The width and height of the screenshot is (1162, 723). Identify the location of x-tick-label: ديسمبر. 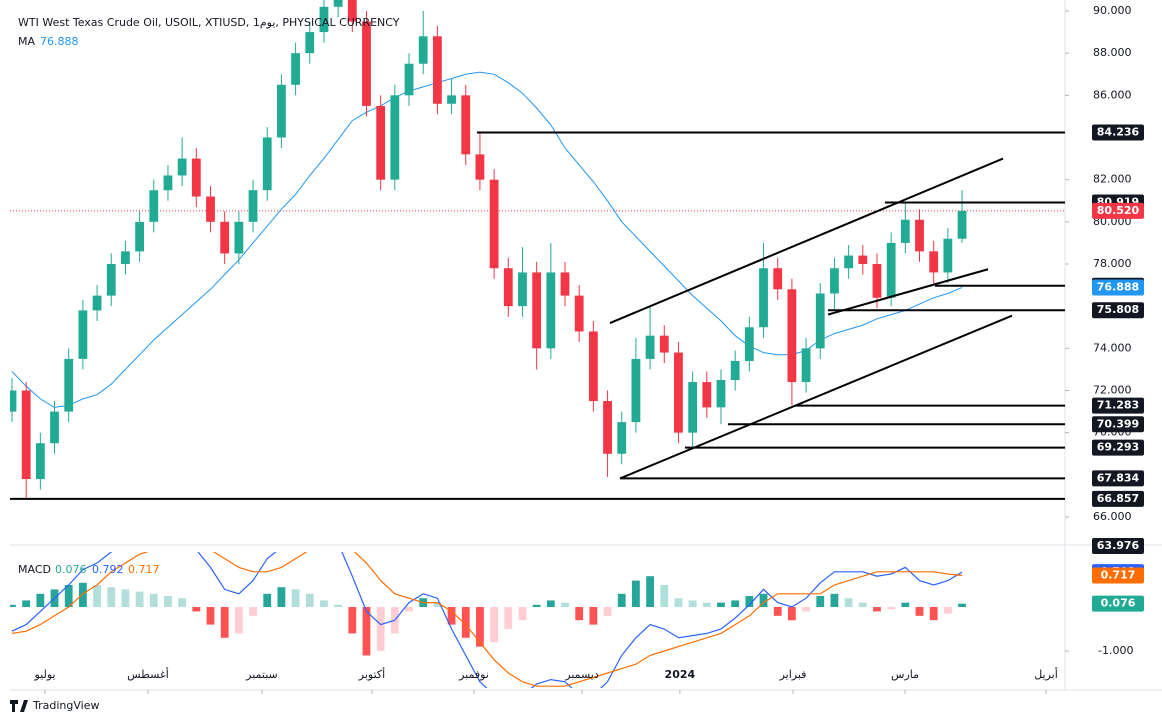
(581, 674).